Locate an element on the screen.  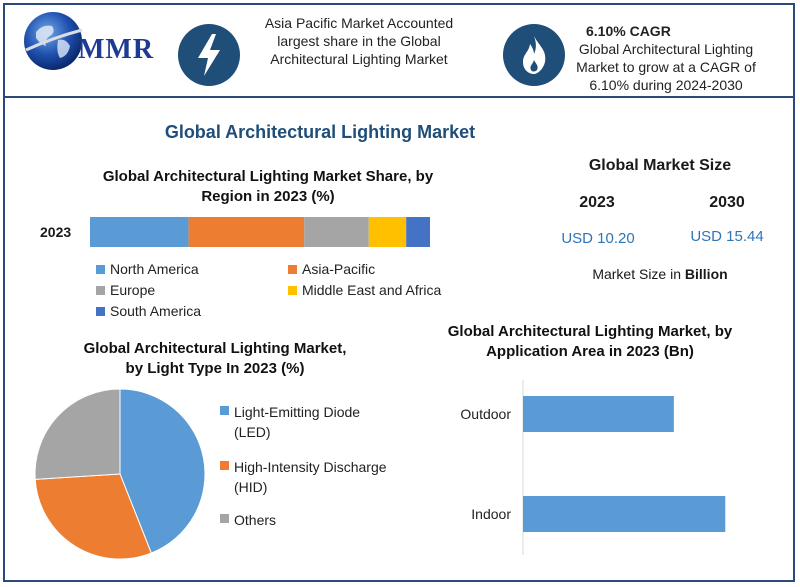
application-bar-chart: Outdoor Indoor is located at coordinates (593, 467).